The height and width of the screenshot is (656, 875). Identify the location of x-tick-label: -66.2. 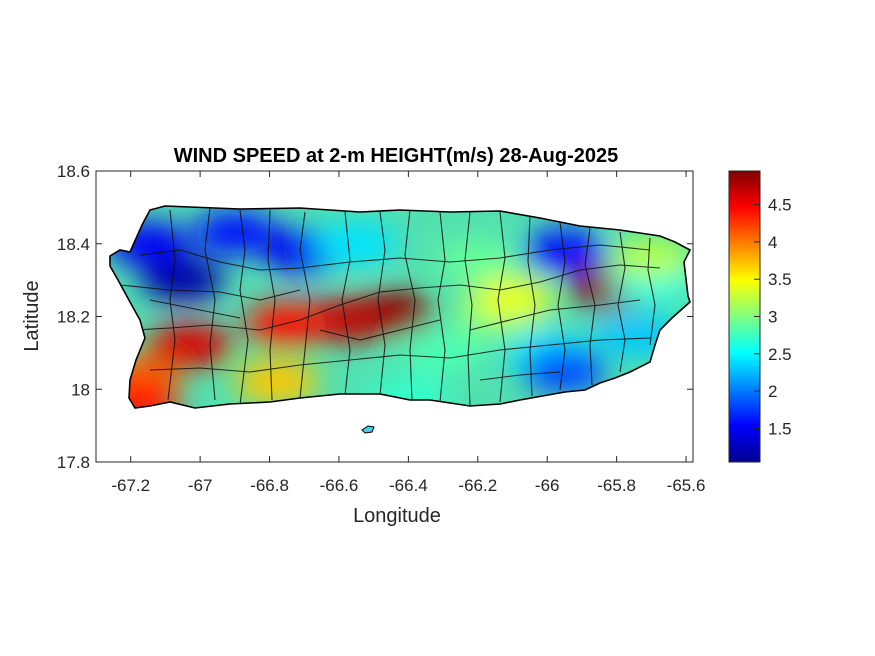
(477, 485).